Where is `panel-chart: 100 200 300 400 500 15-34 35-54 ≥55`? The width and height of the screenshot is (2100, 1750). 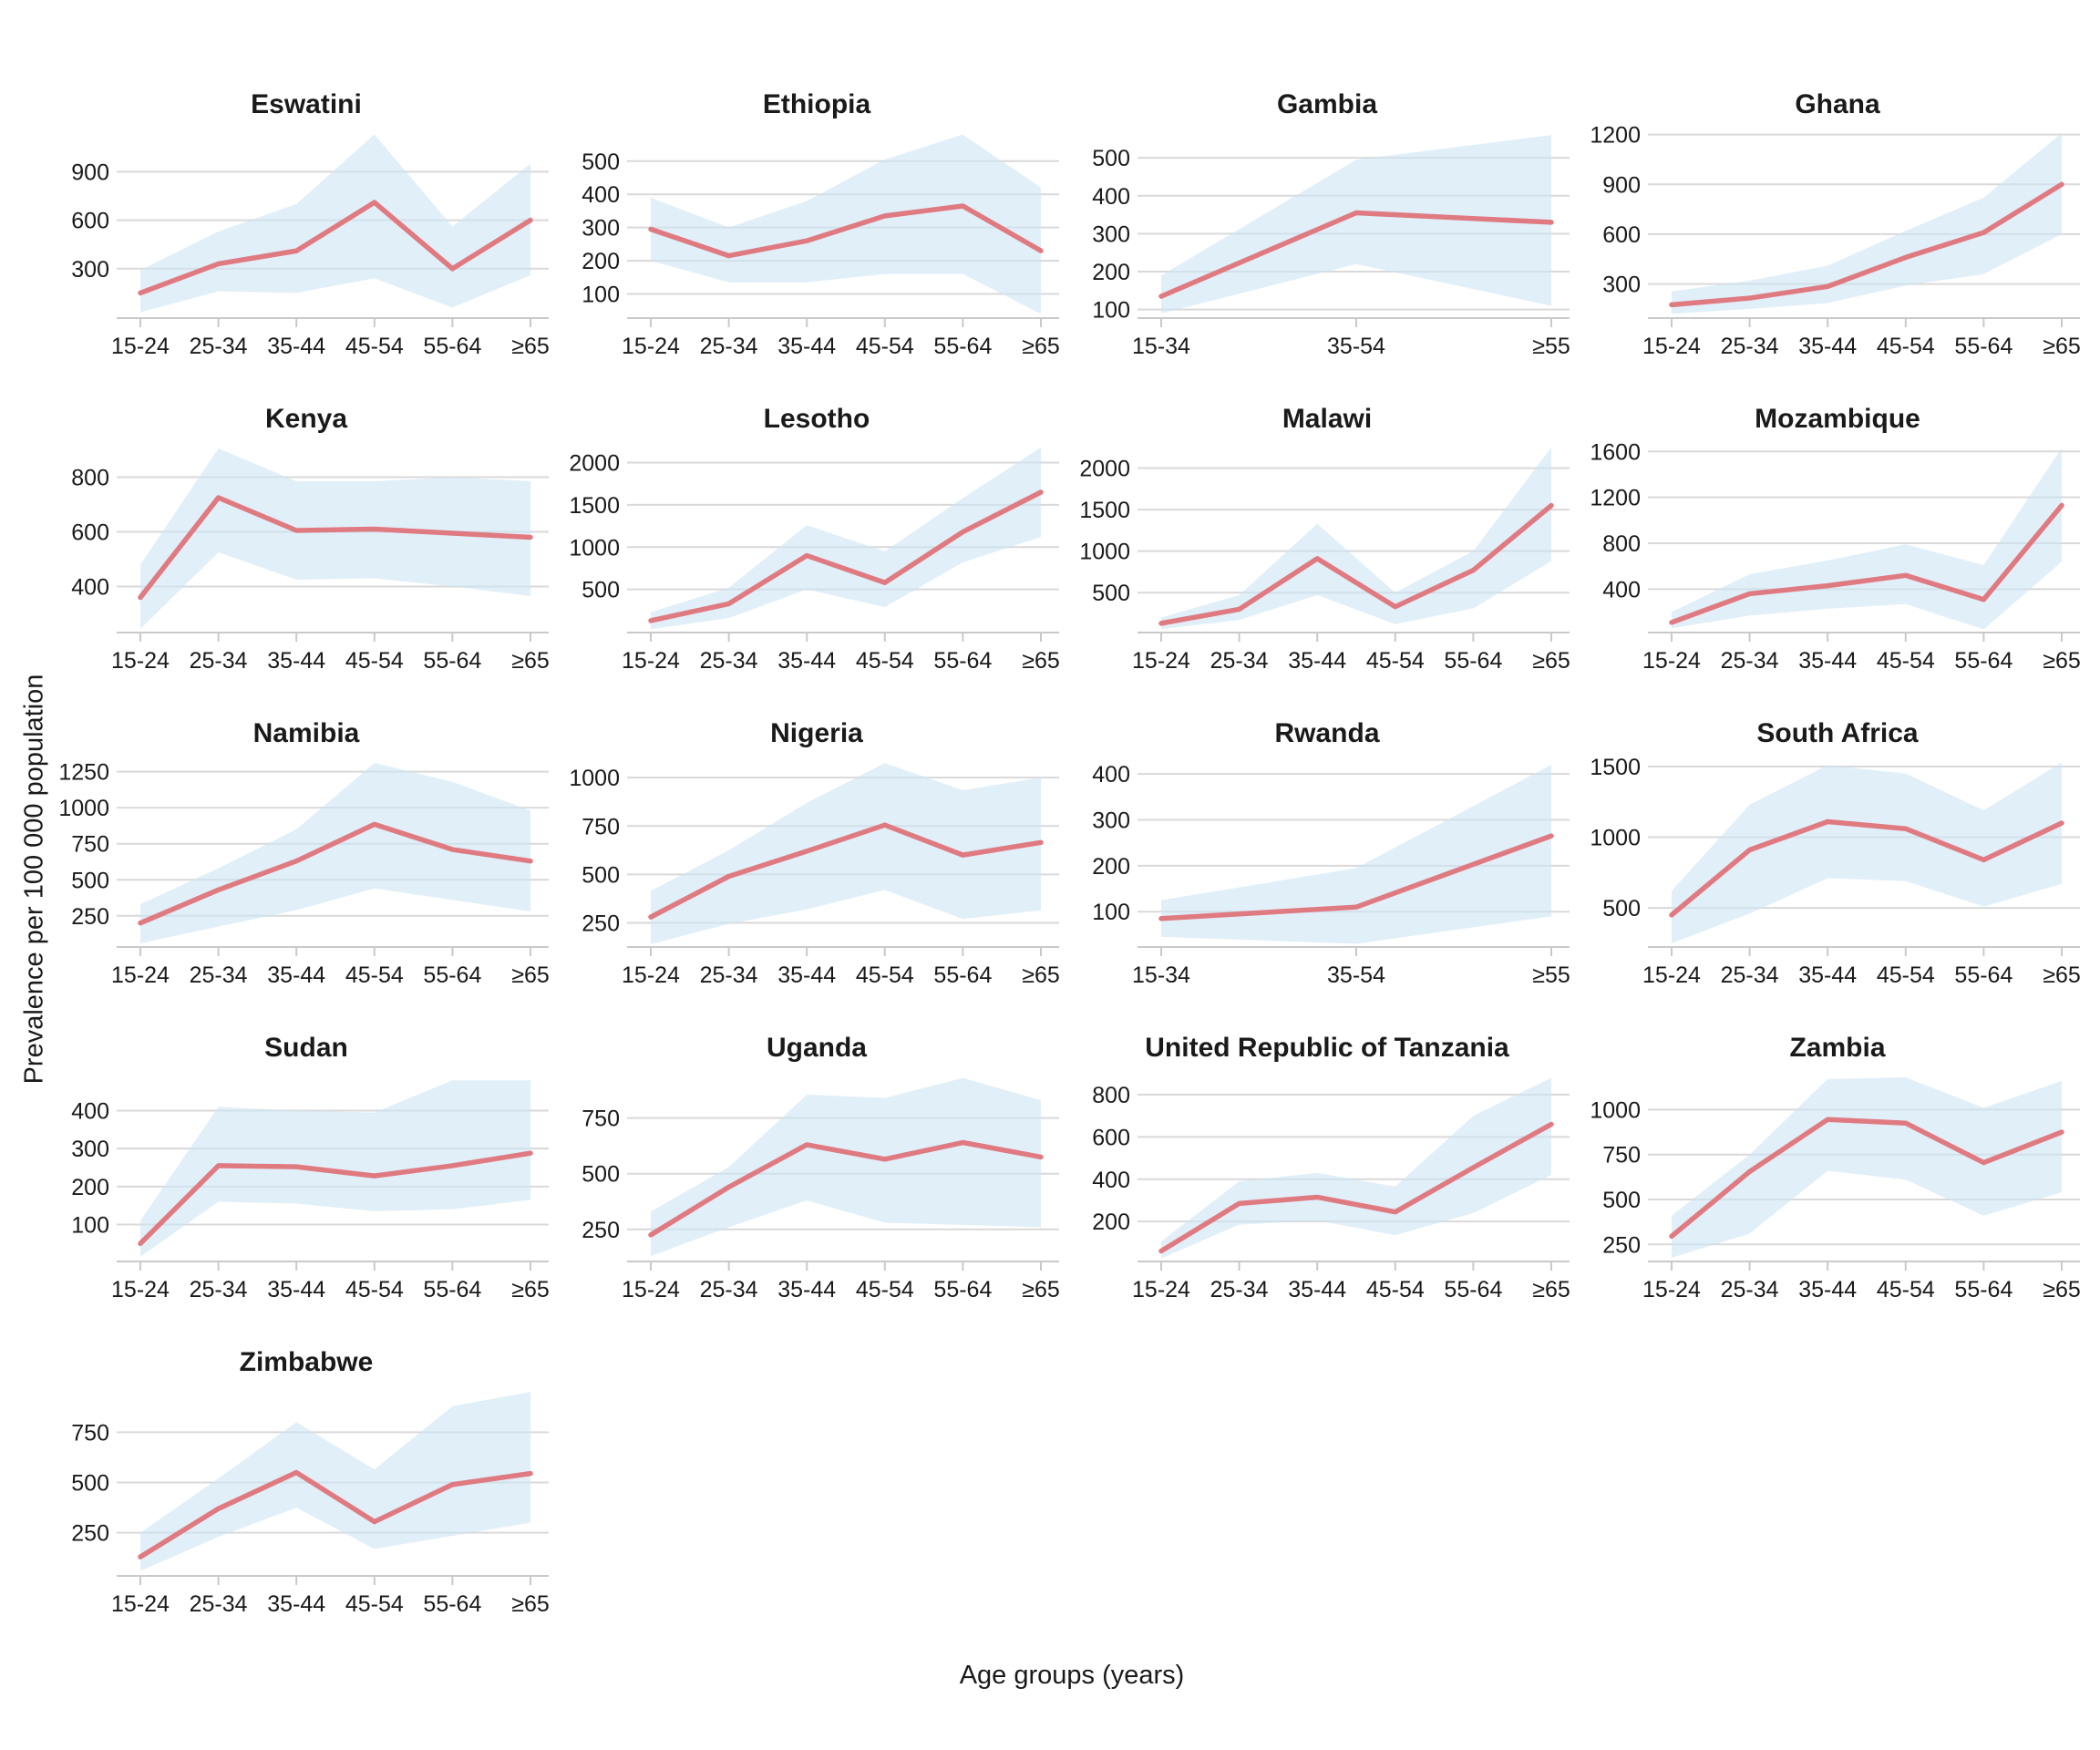 panel-chart: 100 200 300 400 500 15-34 35-54 ≥55 is located at coordinates (1331, 247).